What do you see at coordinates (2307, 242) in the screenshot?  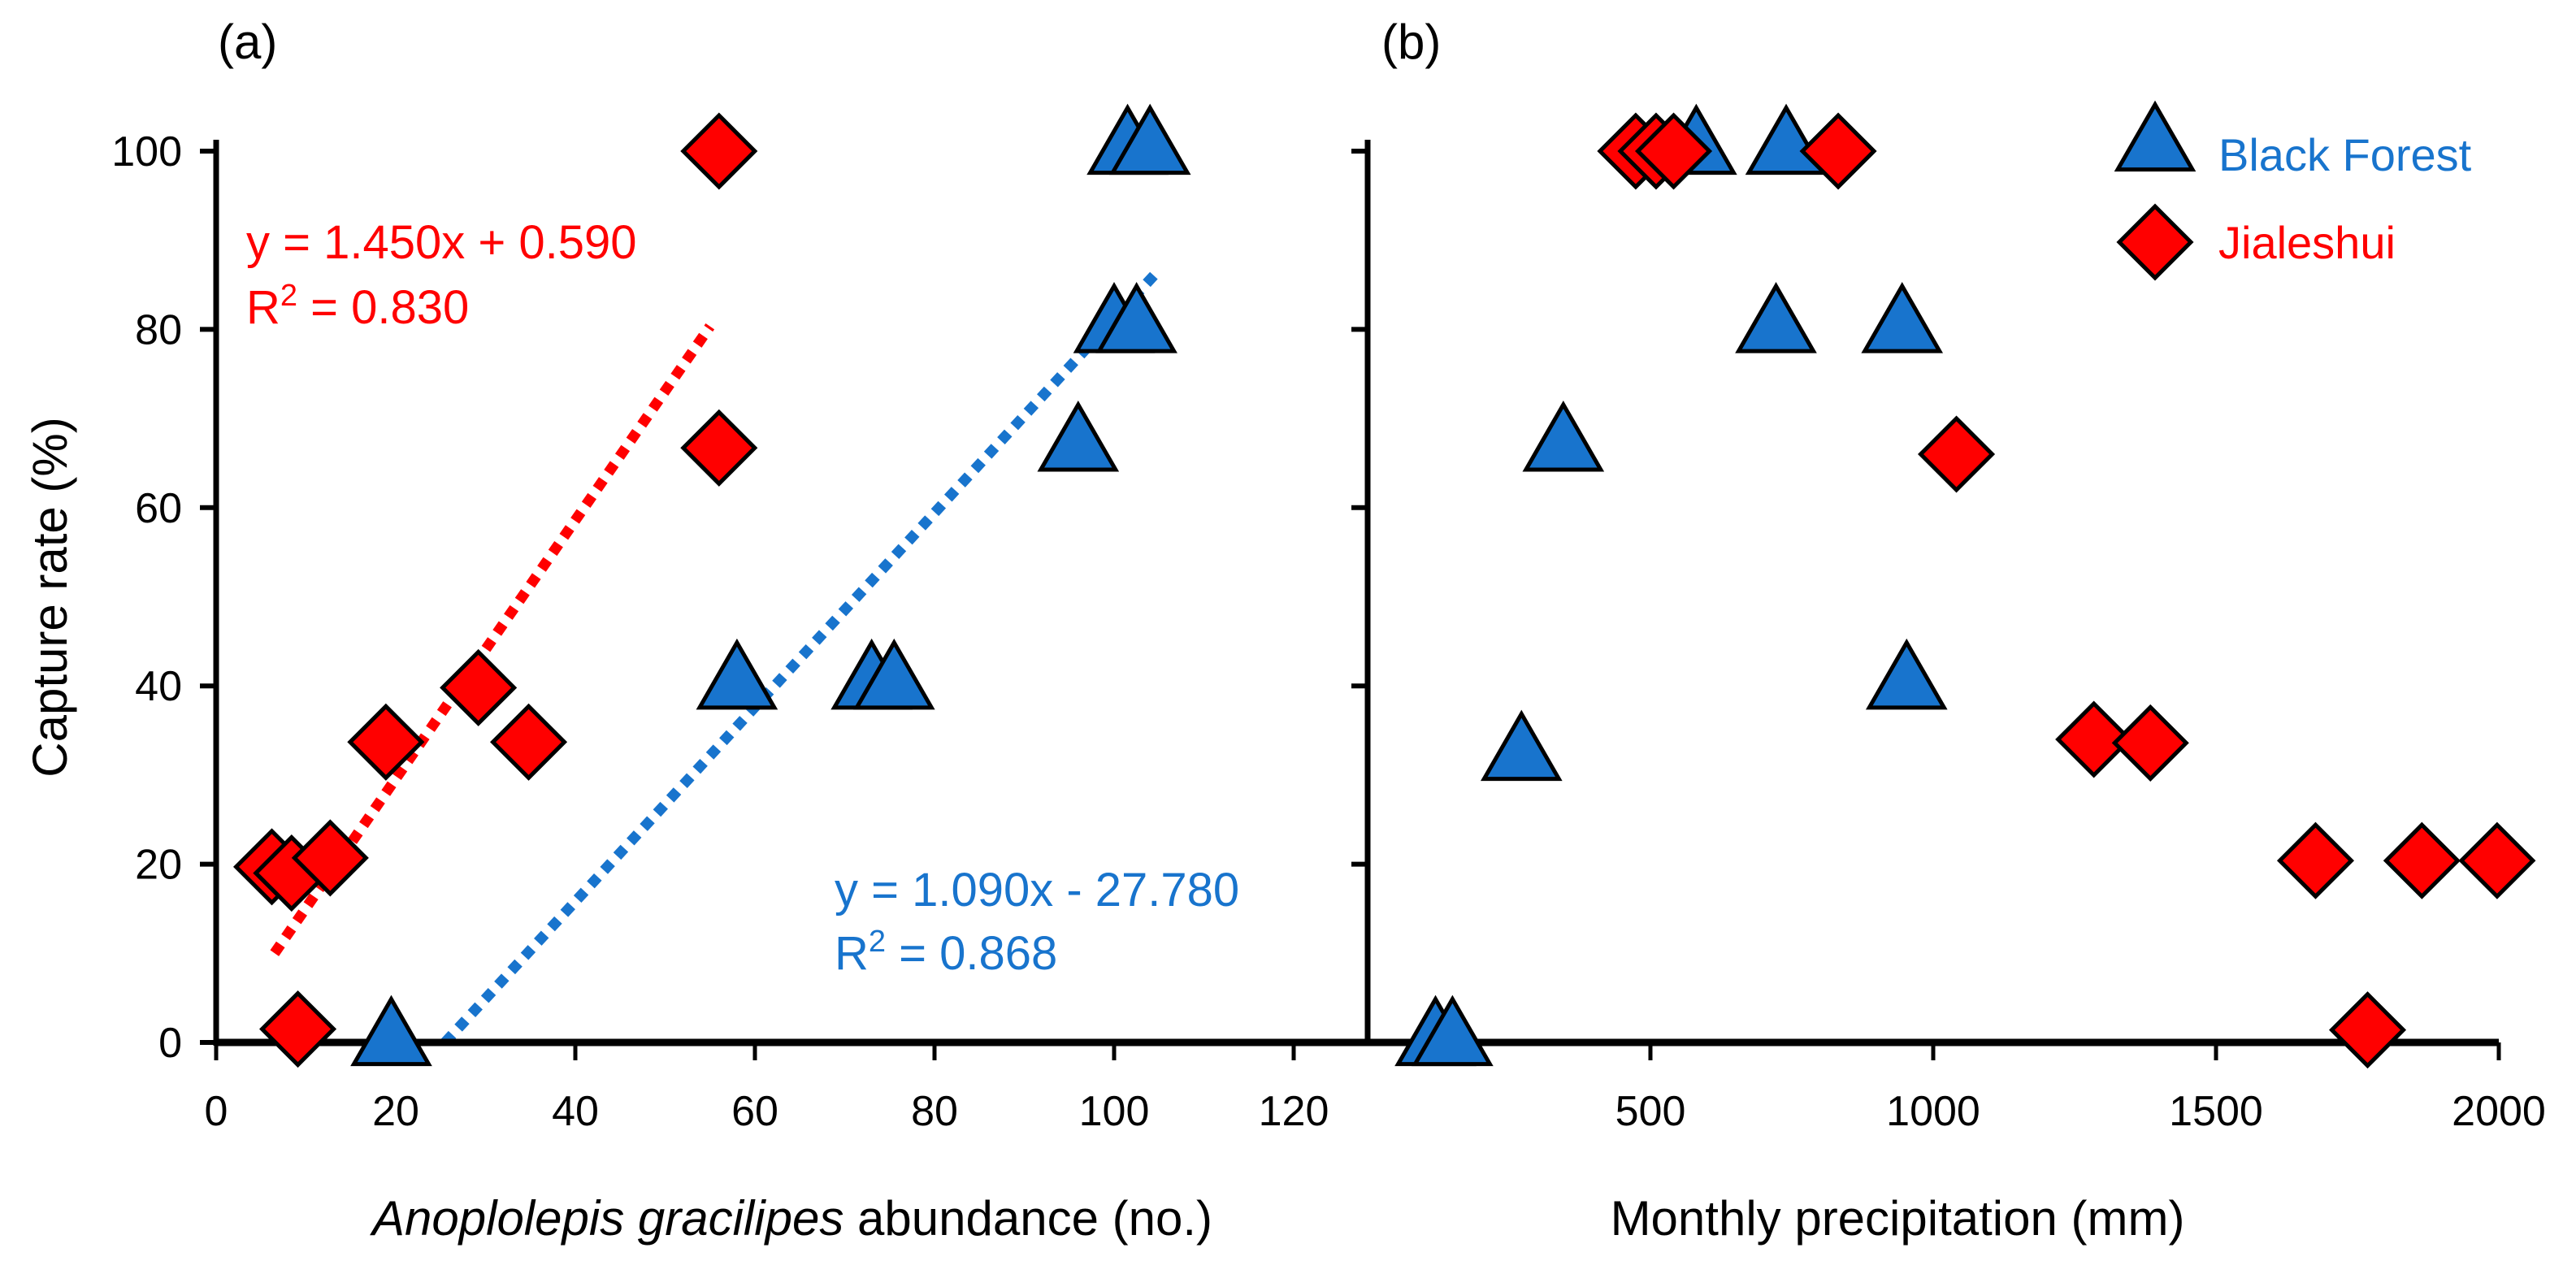 I see `legend-label-jialeshui: Jialeshui` at bounding box center [2307, 242].